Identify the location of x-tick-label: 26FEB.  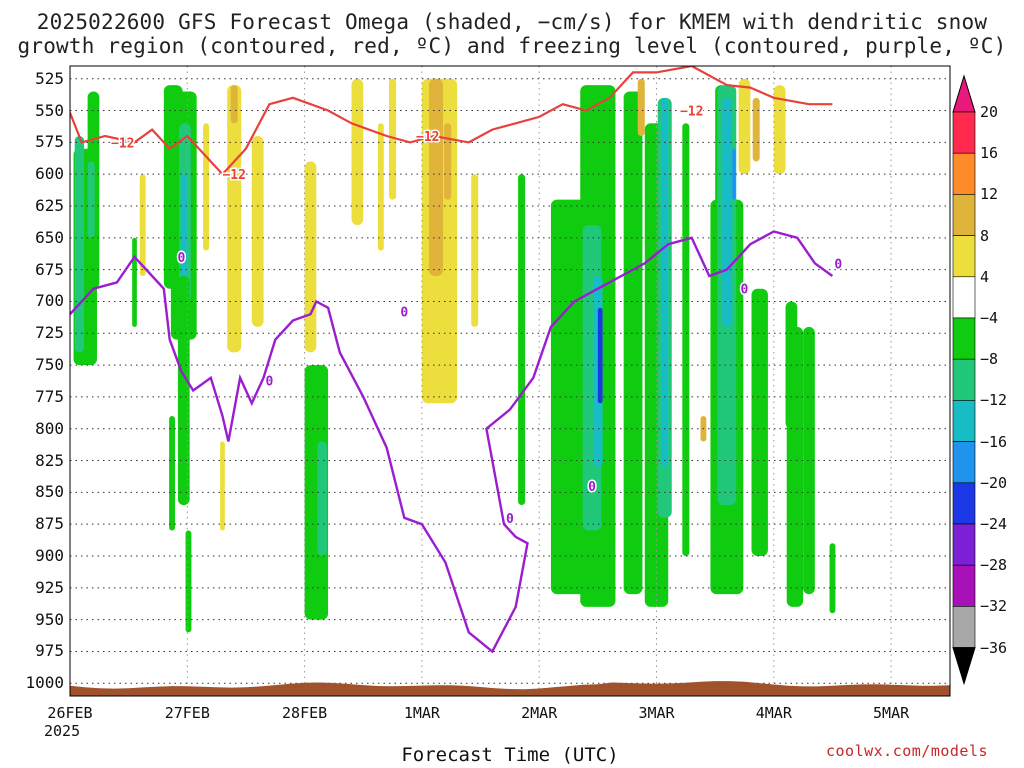
(70, 713).